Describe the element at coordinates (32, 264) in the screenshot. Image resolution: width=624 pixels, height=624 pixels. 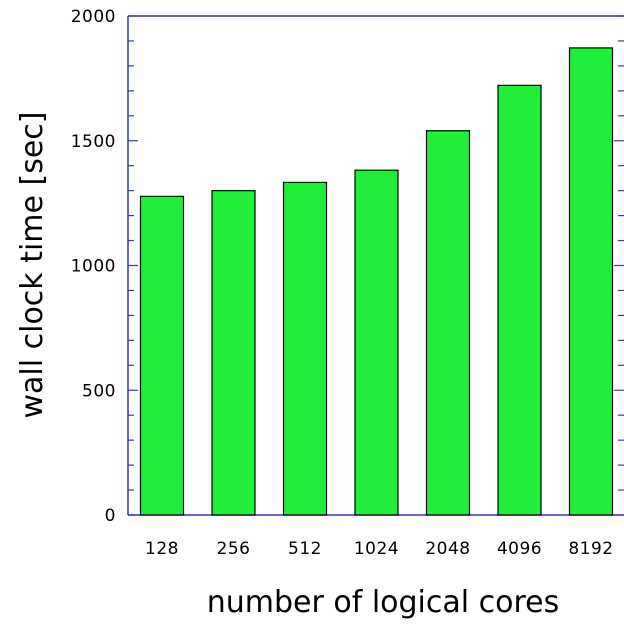
I see `y-axis-label: wall clock time [sec]` at that location.